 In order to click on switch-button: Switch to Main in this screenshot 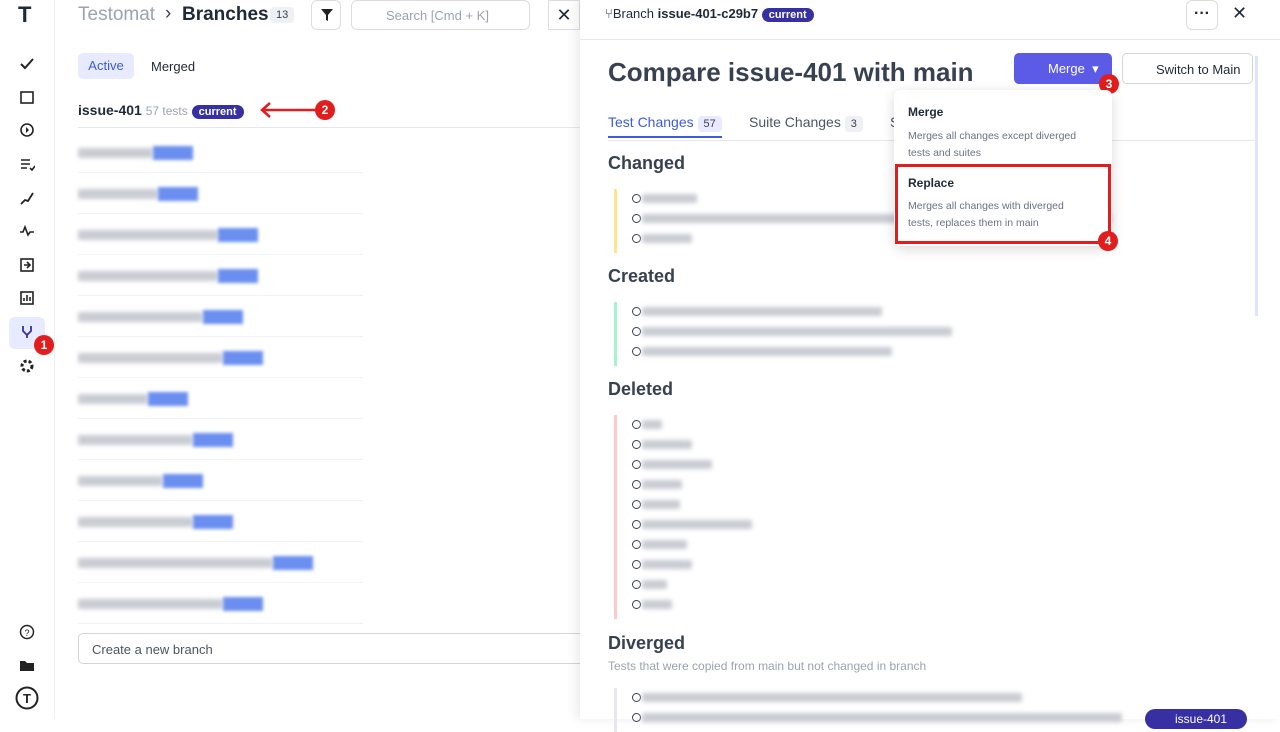, I will do `click(1187, 68)`.